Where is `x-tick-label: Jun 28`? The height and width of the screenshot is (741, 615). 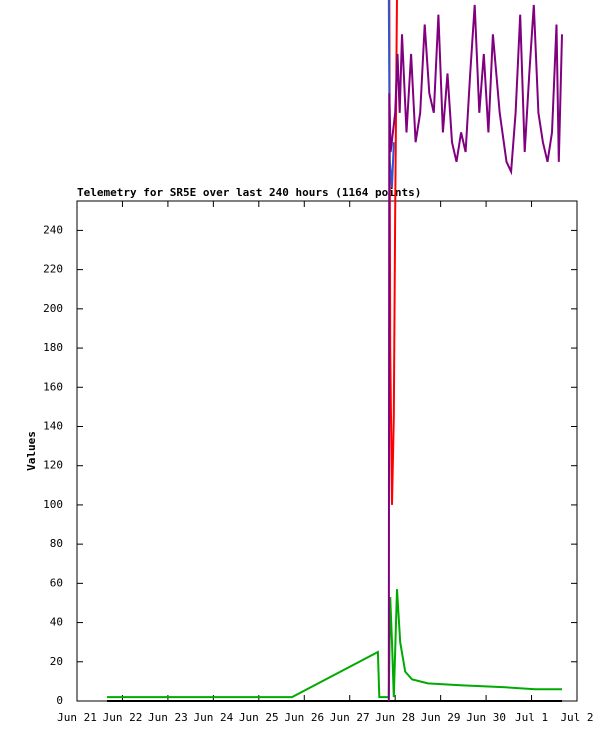 x-tick-label: Jun 28 is located at coordinates (395, 717).